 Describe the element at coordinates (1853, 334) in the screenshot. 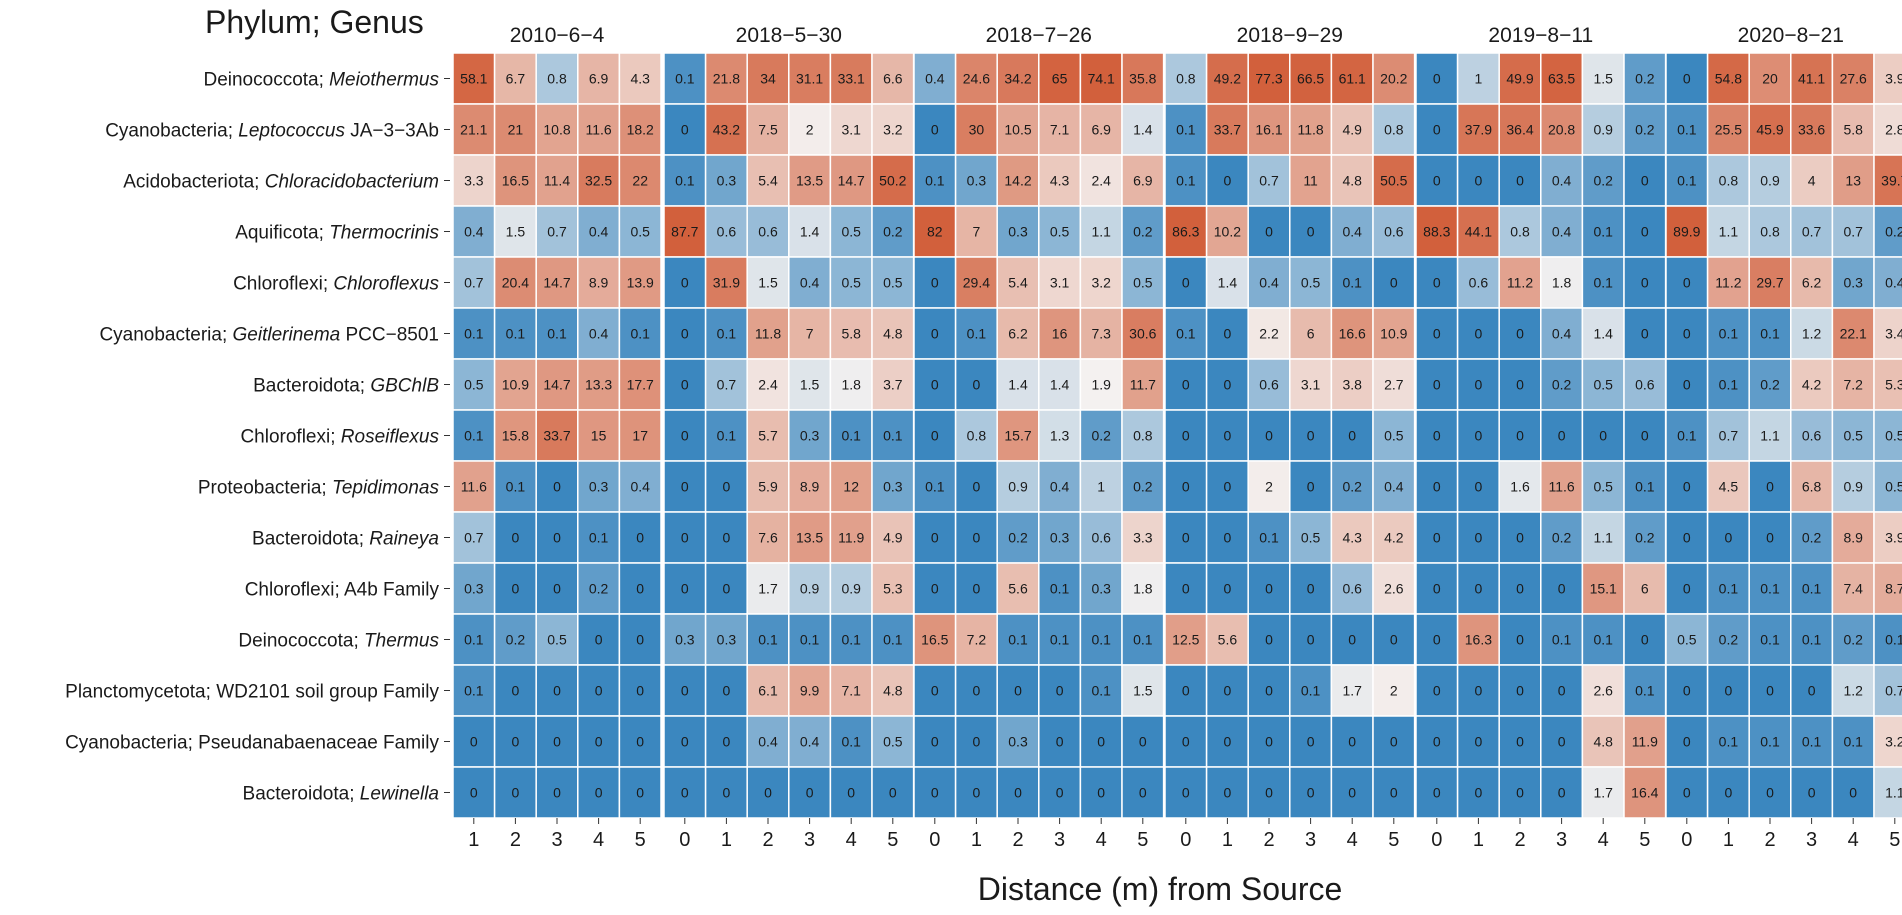

I see `cell-value-label: 22.1` at that location.